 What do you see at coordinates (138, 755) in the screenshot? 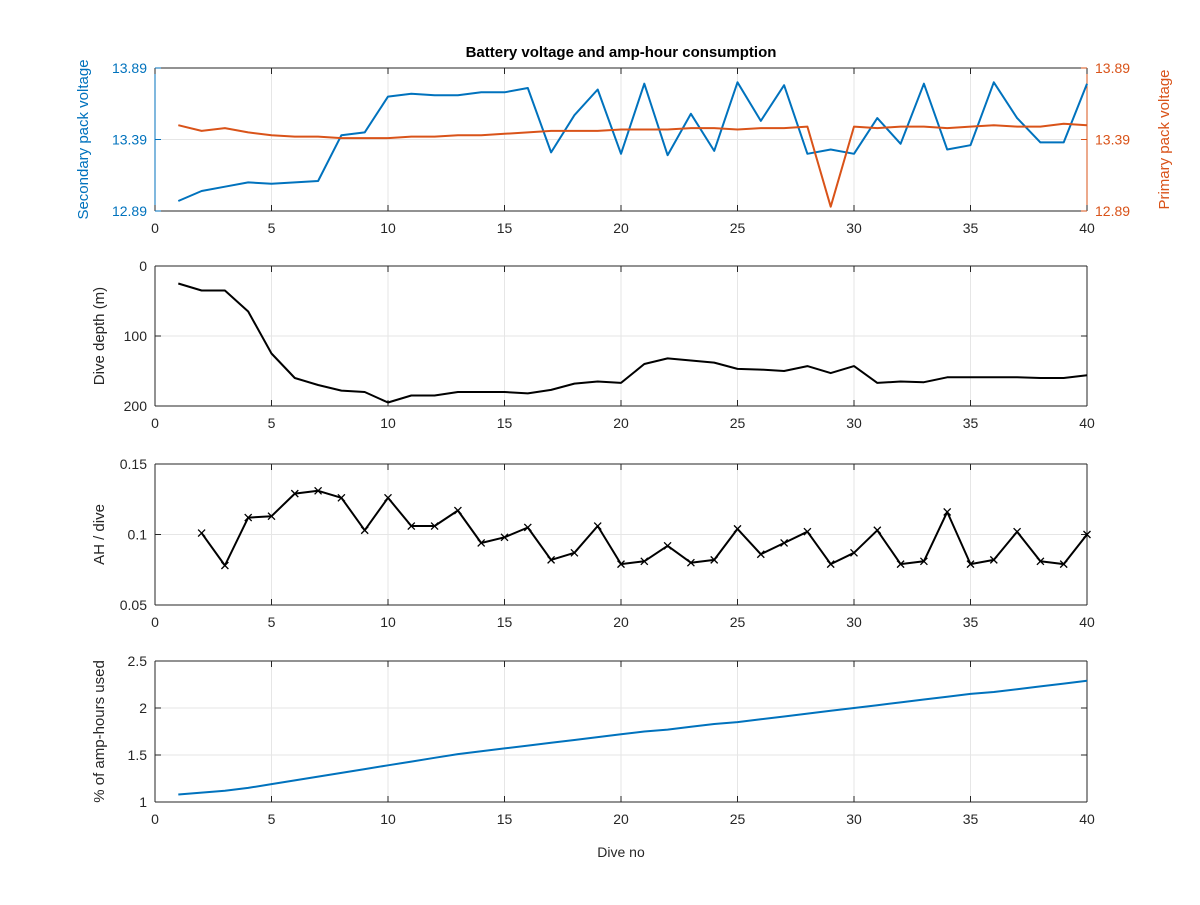
I see `y-tick-label: 1.5` at bounding box center [138, 755].